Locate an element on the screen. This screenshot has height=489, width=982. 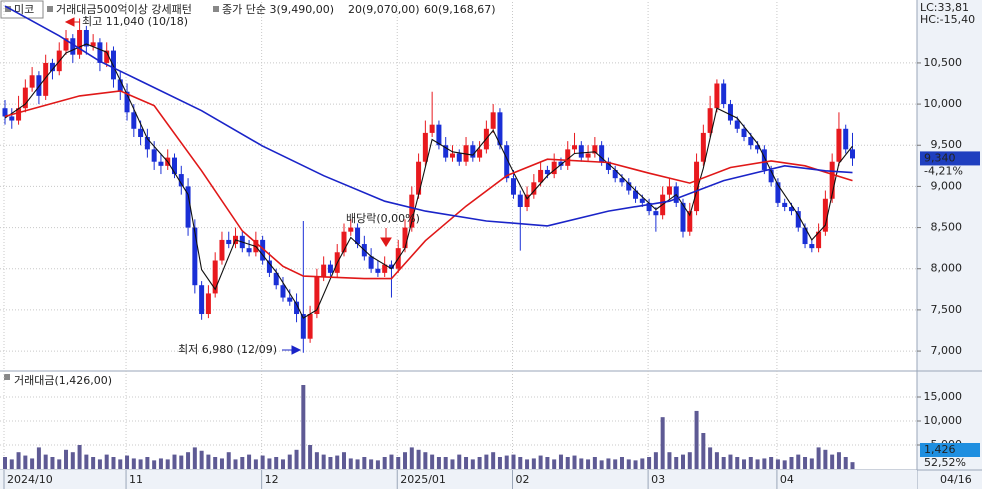
high-annotation: 최고 11,040 (10/18) is located at coordinates (135, 21).